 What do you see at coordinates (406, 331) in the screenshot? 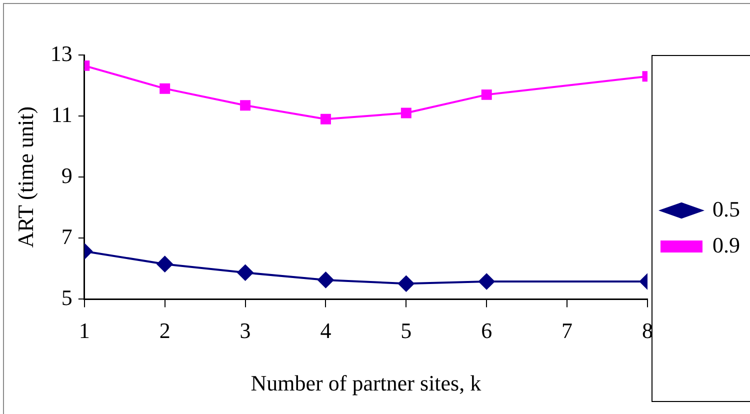
I see `x-tick-label: 5` at bounding box center [406, 331].